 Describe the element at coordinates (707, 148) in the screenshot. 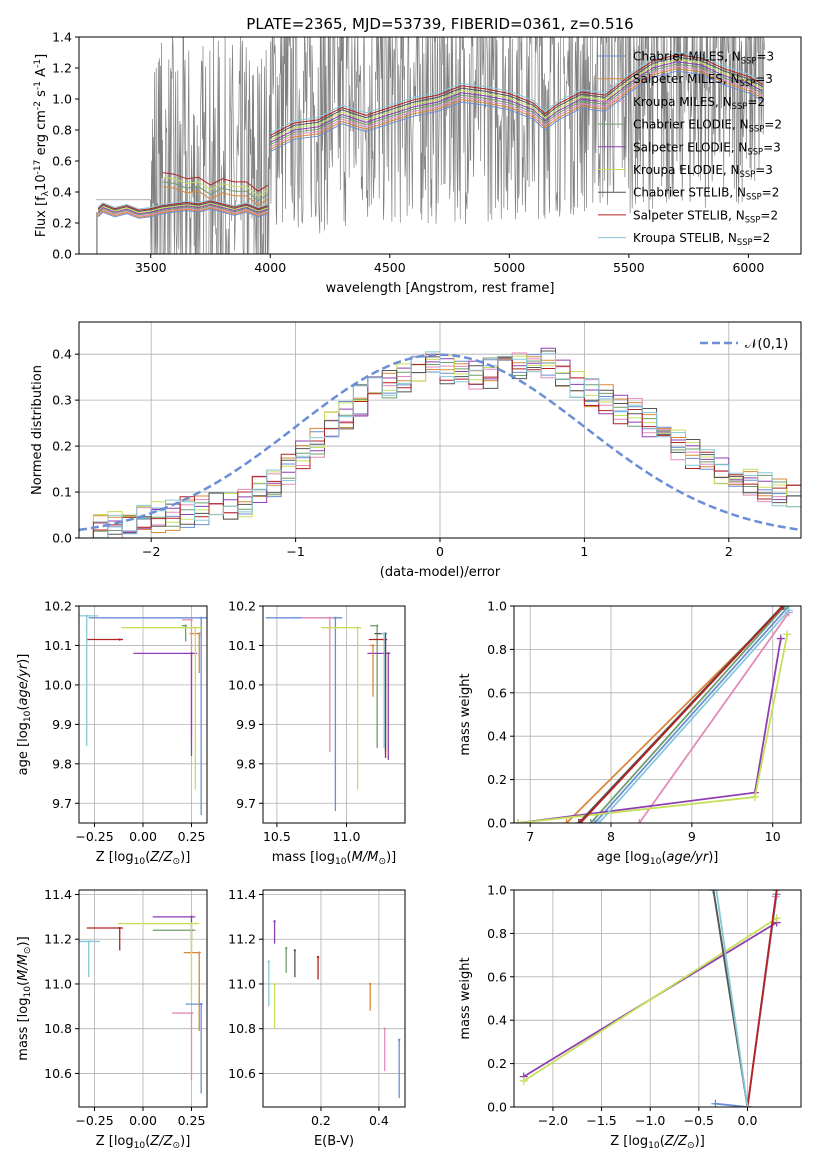

I see `legend-label: Salpeter ELODIE, NSSP​=3` at that location.